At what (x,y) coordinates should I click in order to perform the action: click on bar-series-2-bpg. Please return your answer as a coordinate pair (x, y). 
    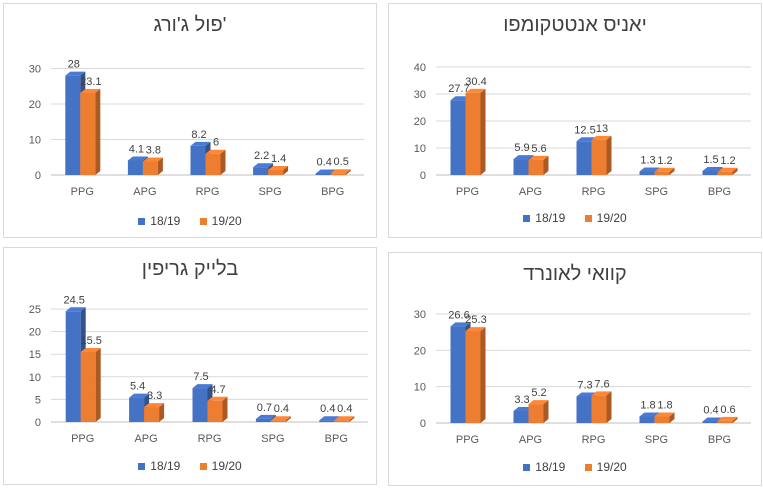
    Looking at the image, I should click on (340, 172).